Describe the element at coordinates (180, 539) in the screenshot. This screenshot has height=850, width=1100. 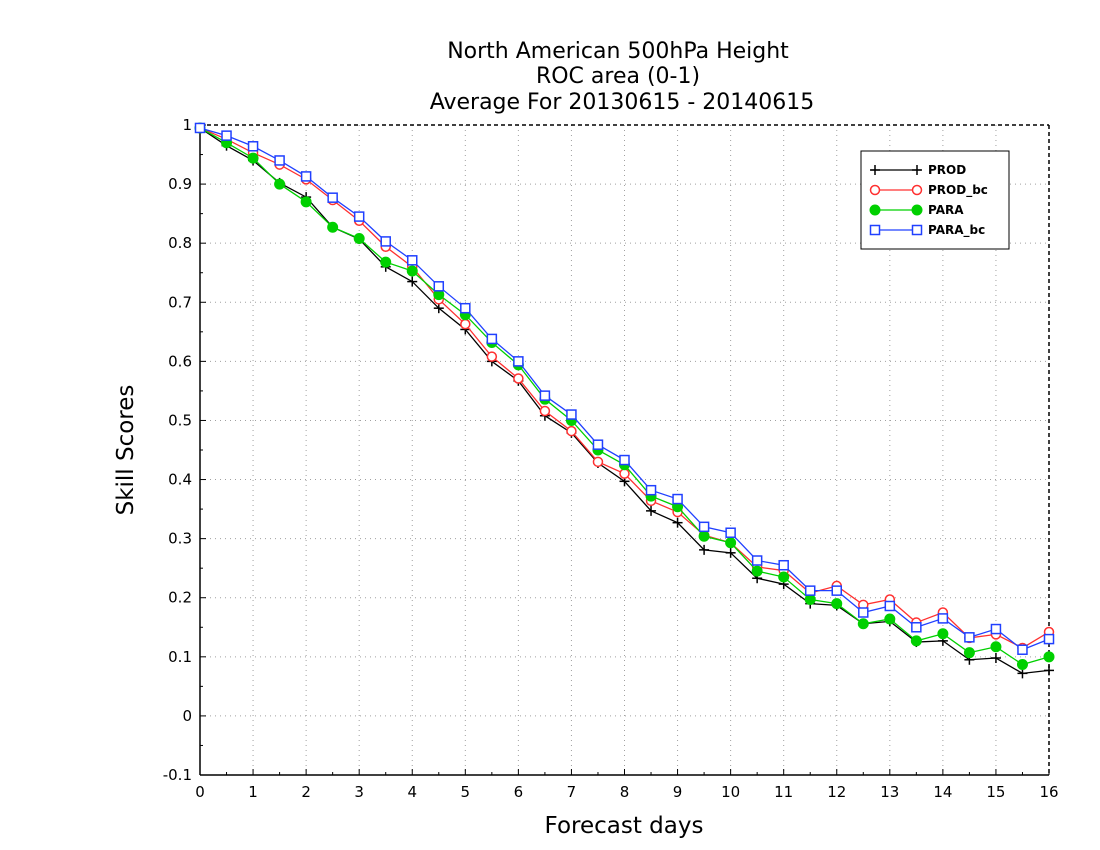
I see `y-tick-label: 0.3` at that location.